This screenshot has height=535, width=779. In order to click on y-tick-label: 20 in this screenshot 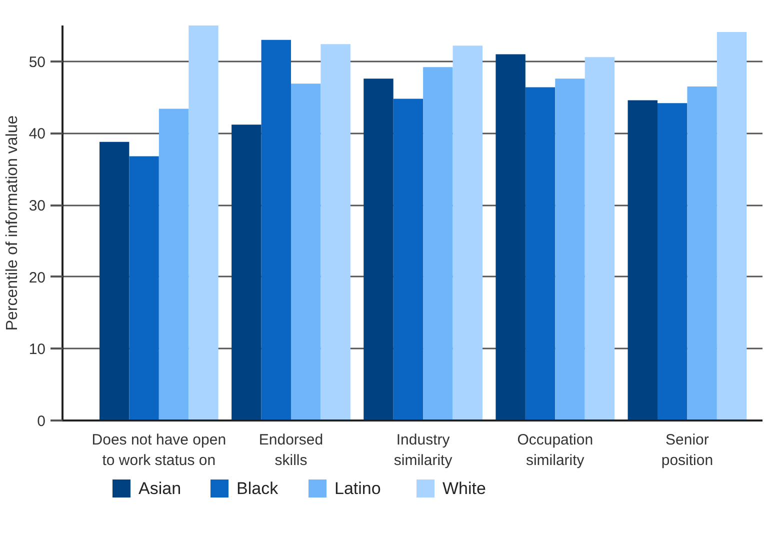, I will do `click(37, 277)`.